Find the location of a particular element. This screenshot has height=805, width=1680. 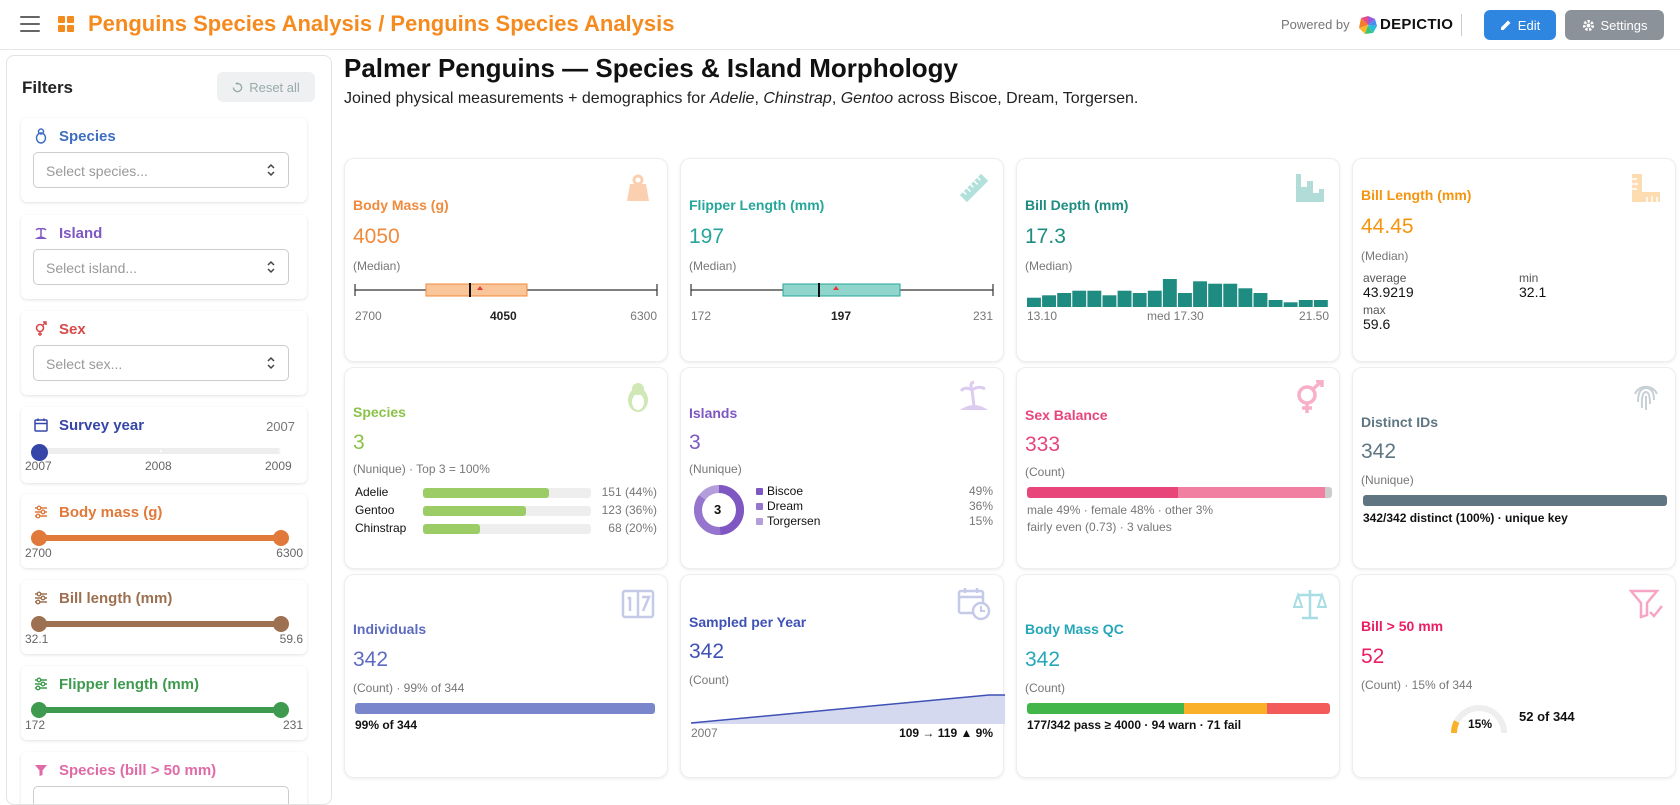

donut-center: 3 is located at coordinates (718, 509).